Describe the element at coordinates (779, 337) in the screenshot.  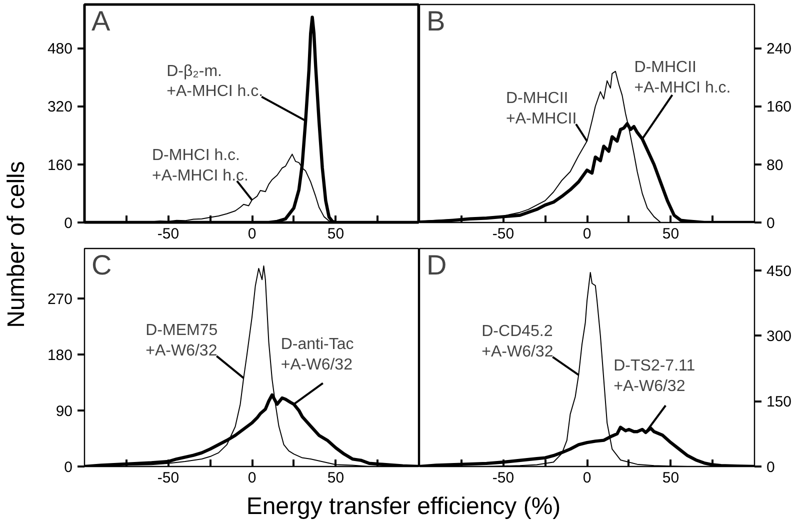
I see `y-tick-label: 300` at that location.